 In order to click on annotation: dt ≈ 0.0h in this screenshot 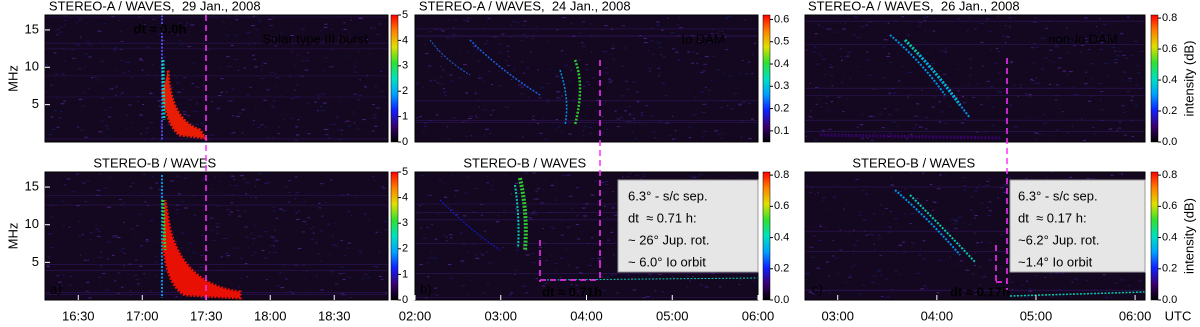, I will do `click(160, 28)`.